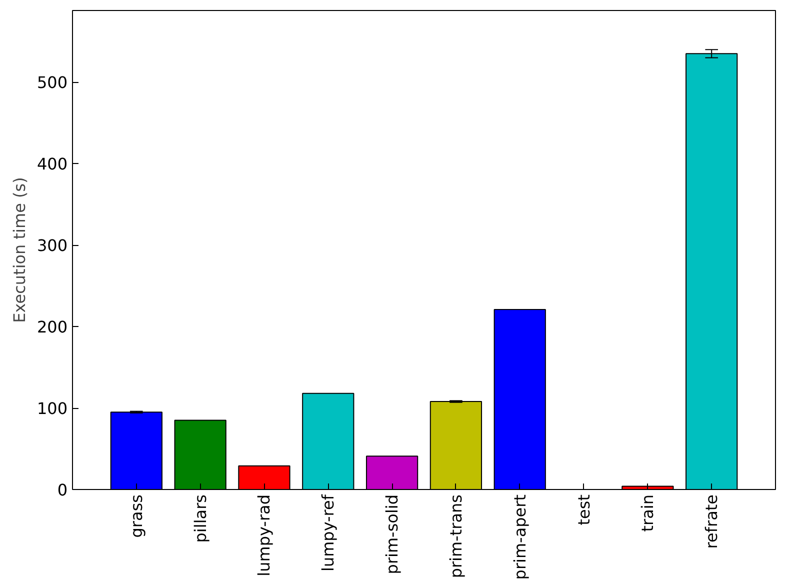  What do you see at coordinates (52, 164) in the screenshot?
I see `y-tick-label: 400` at bounding box center [52, 164].